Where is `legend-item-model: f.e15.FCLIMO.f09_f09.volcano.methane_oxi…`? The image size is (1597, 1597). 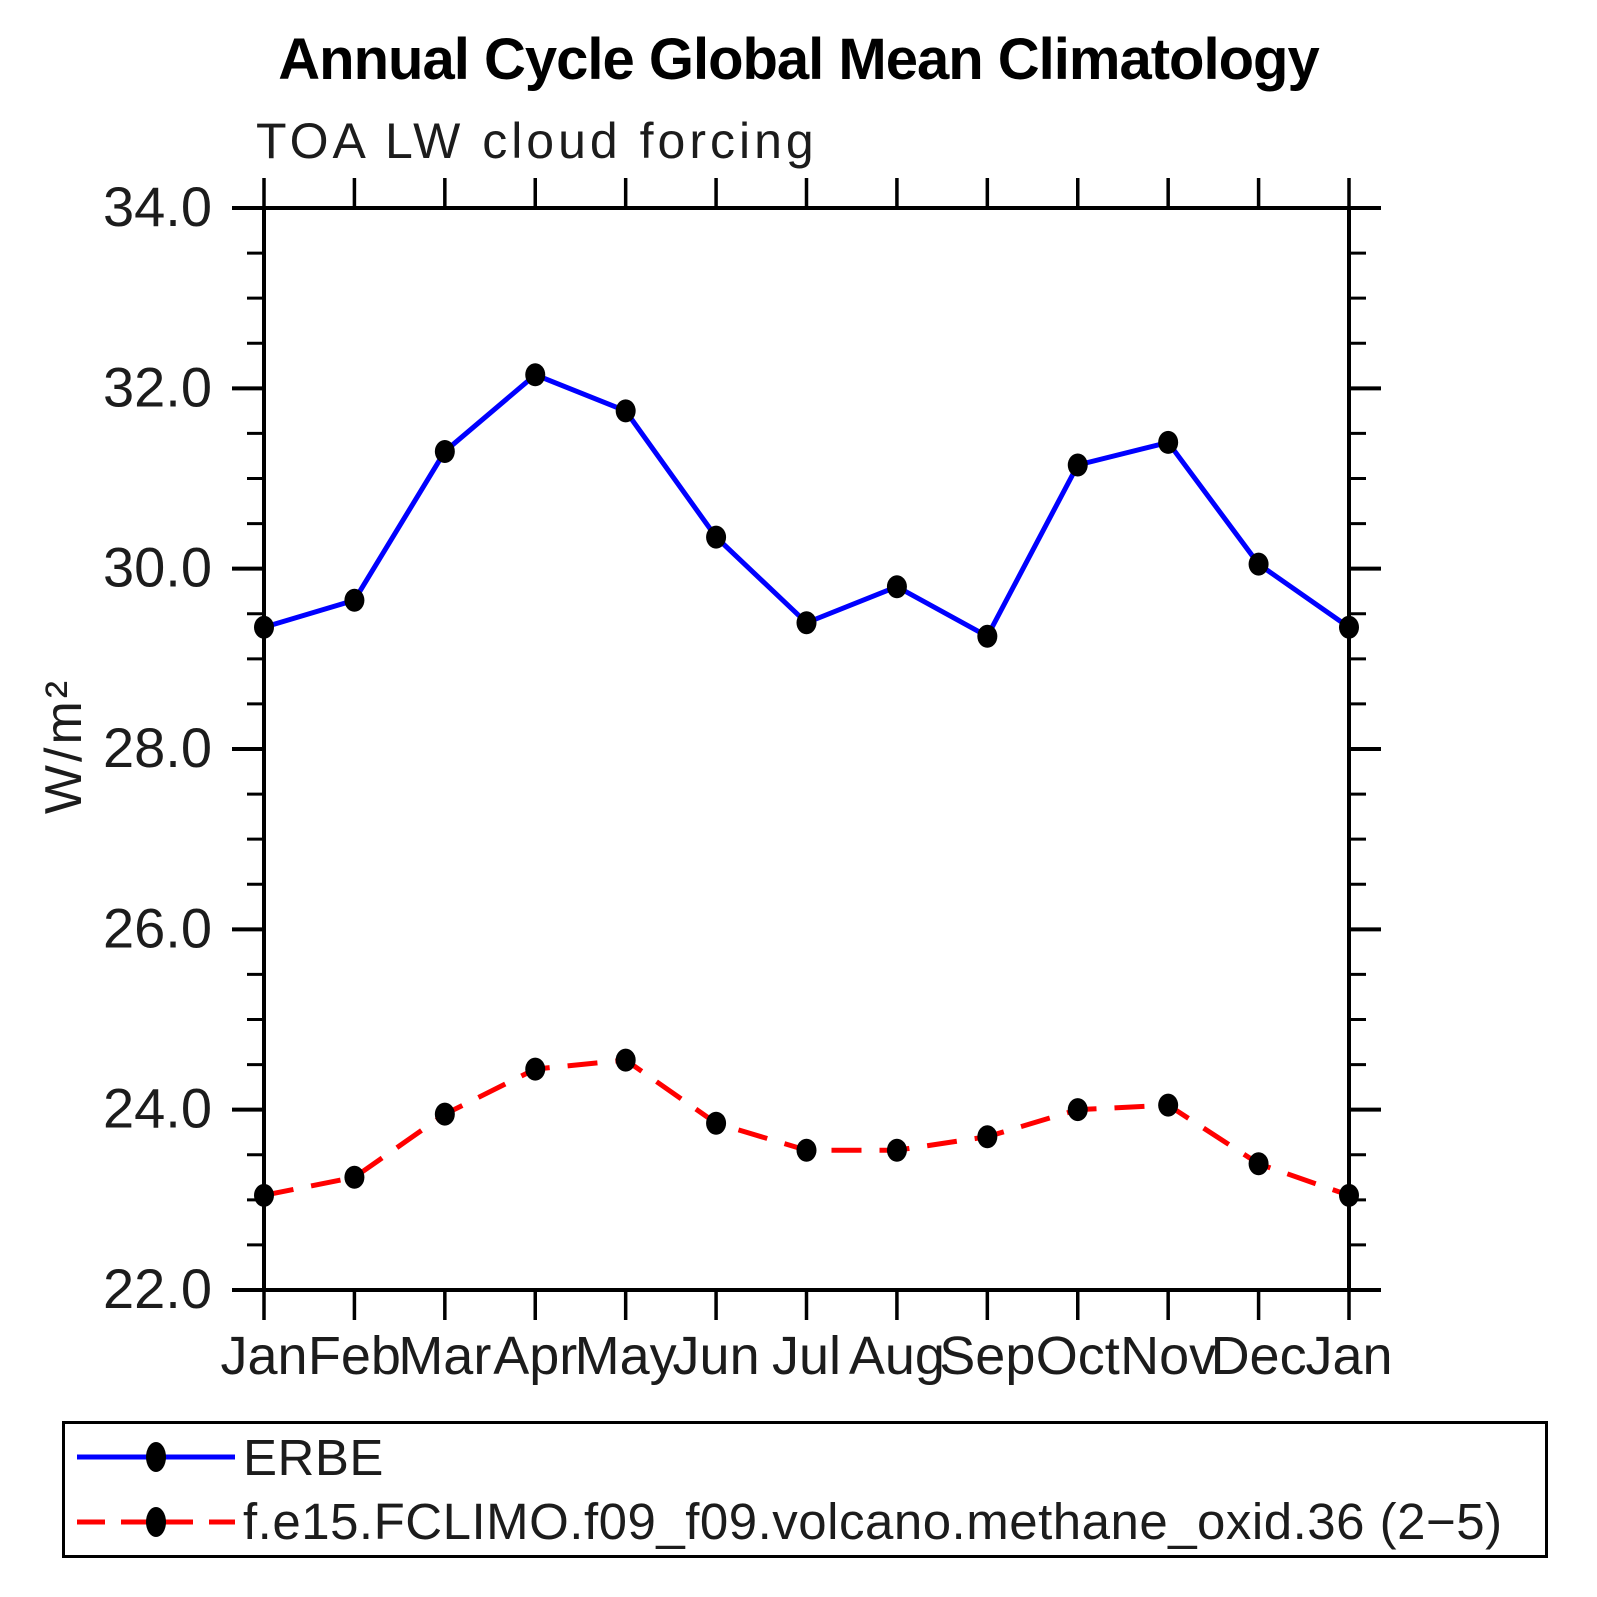 legend-item-model: f.e15.FCLIMO.f09_f09.volcano.methane_oxi… is located at coordinates (809, 1522).